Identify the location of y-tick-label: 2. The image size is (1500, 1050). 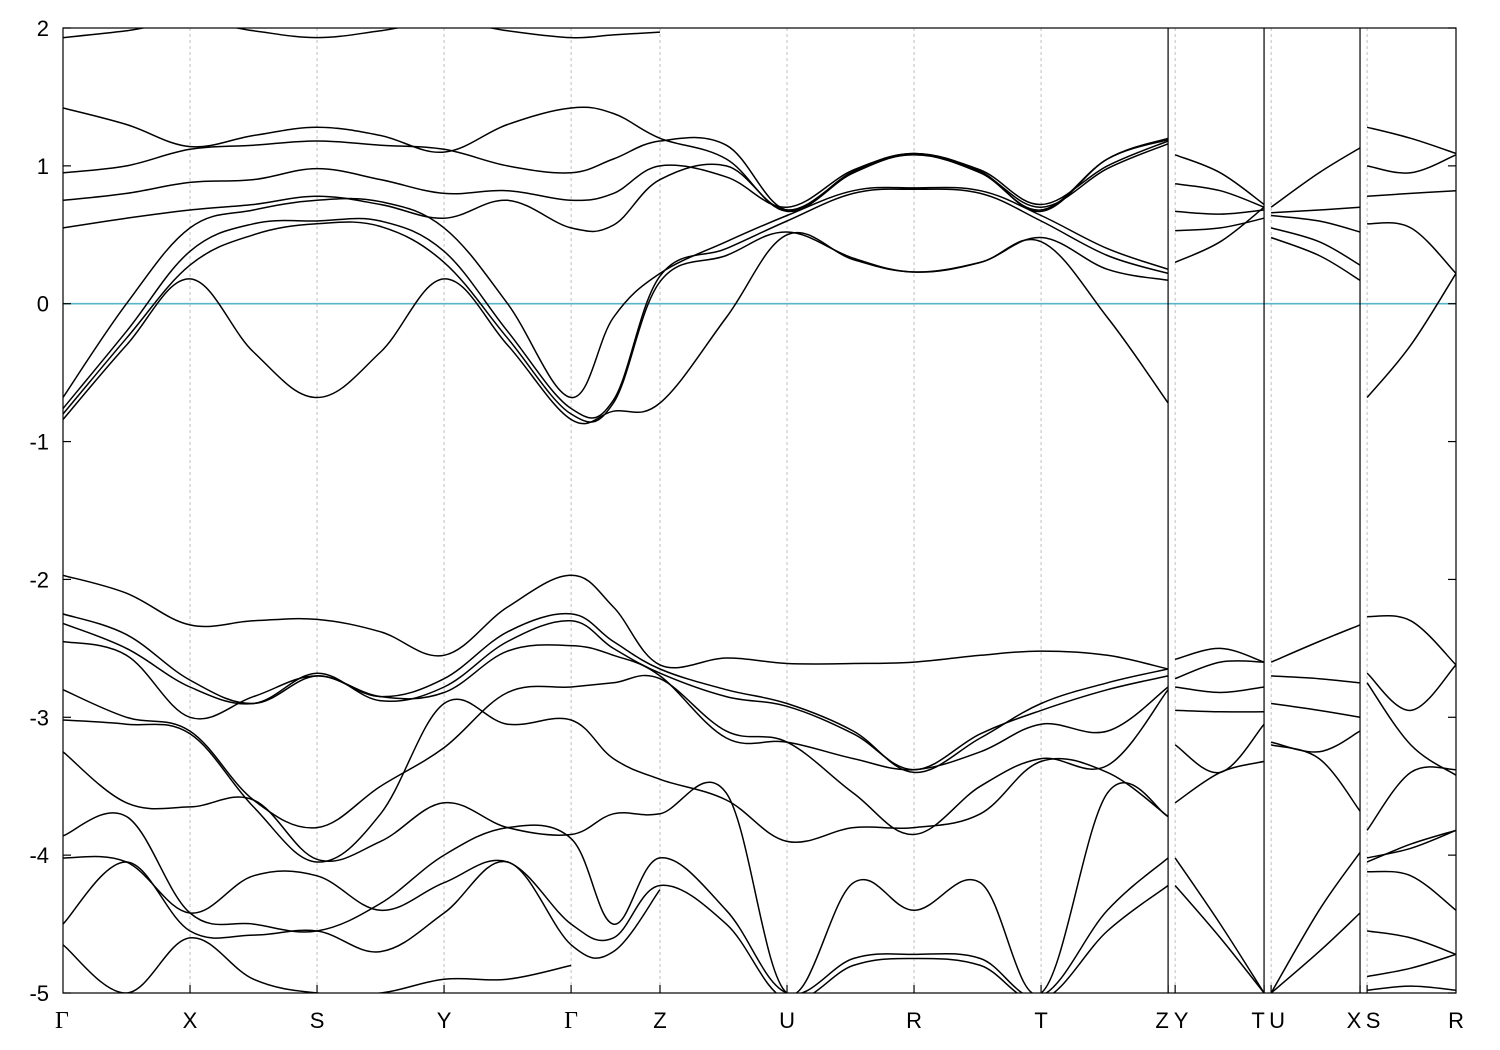
(43, 28).